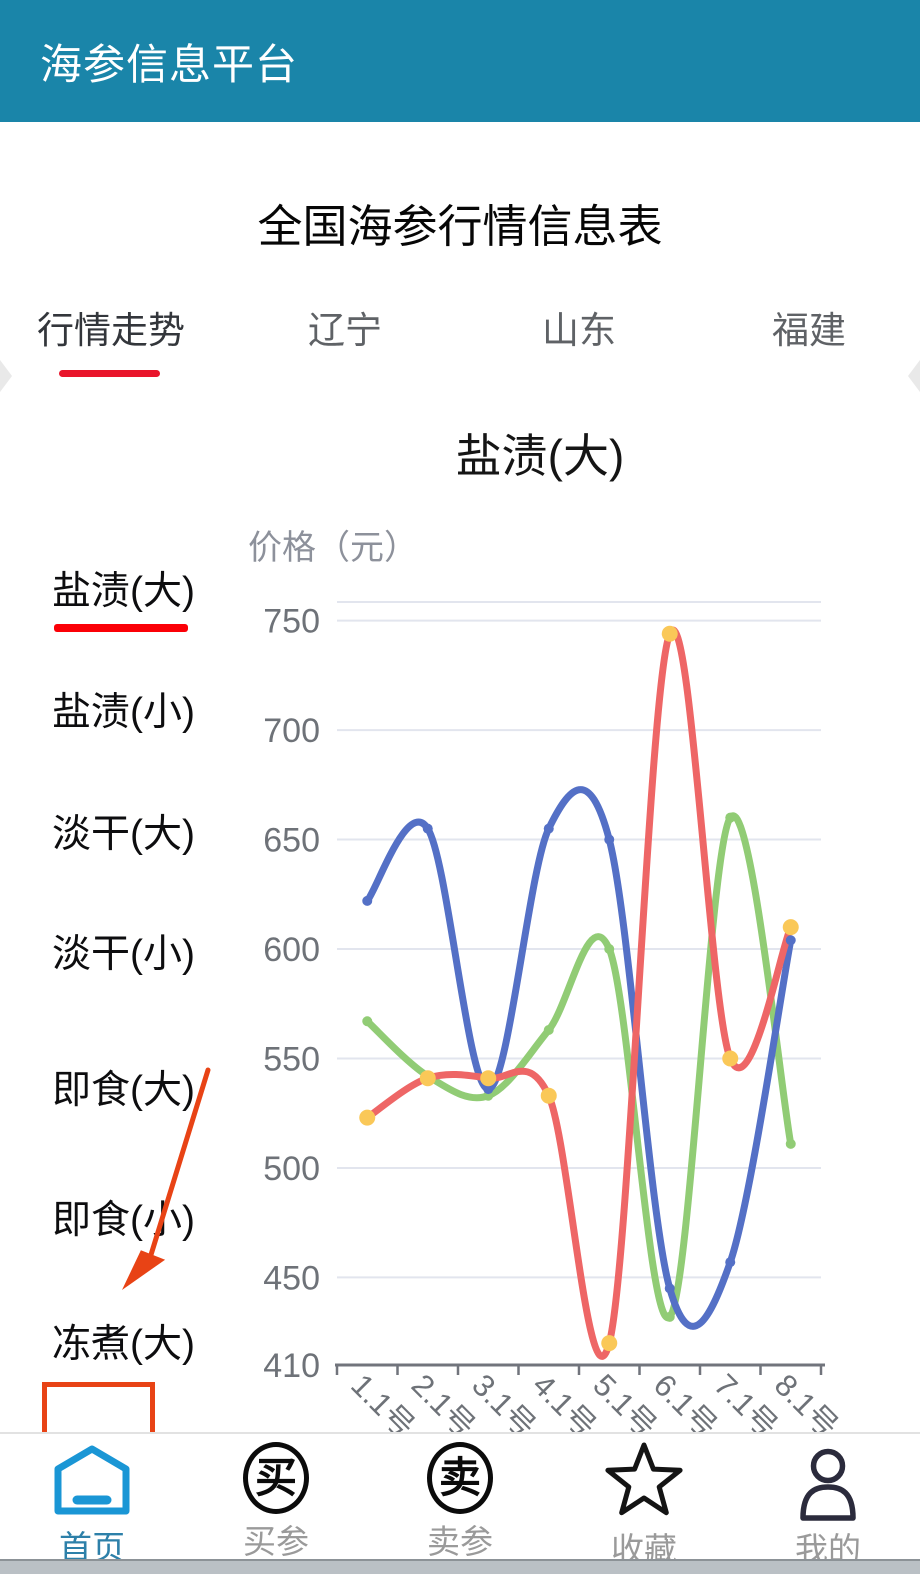 The height and width of the screenshot is (1574, 920). I want to click on nav-item-favorites: 收藏, so click(644, 1501).